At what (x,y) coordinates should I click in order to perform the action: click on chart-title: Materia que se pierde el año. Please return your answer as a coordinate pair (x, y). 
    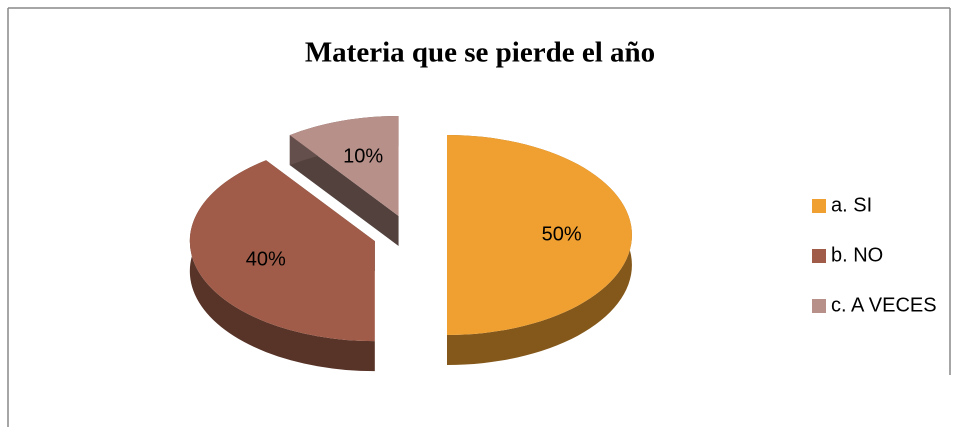
    Looking at the image, I should click on (480, 53).